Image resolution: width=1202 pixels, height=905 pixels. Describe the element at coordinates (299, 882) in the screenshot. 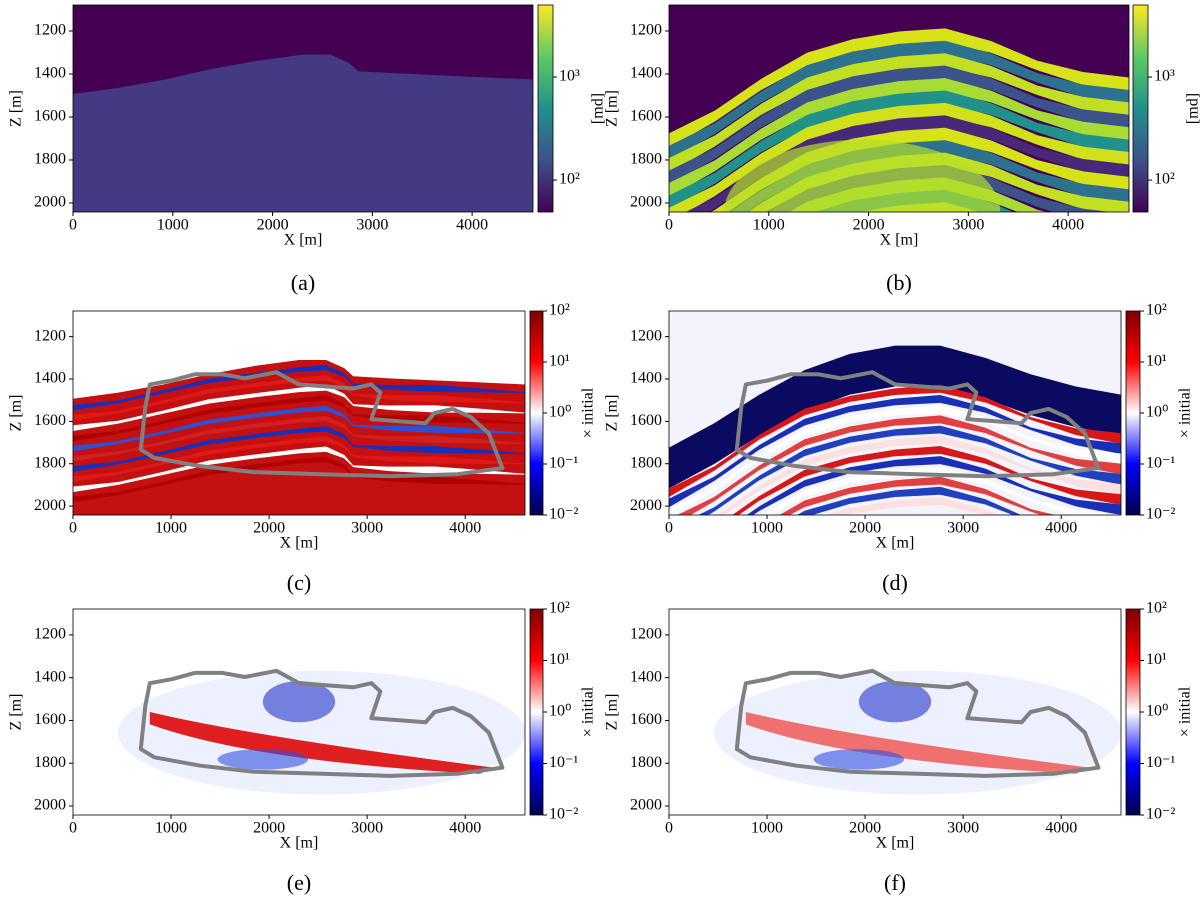

I see `panel-caption: (e)` at that location.